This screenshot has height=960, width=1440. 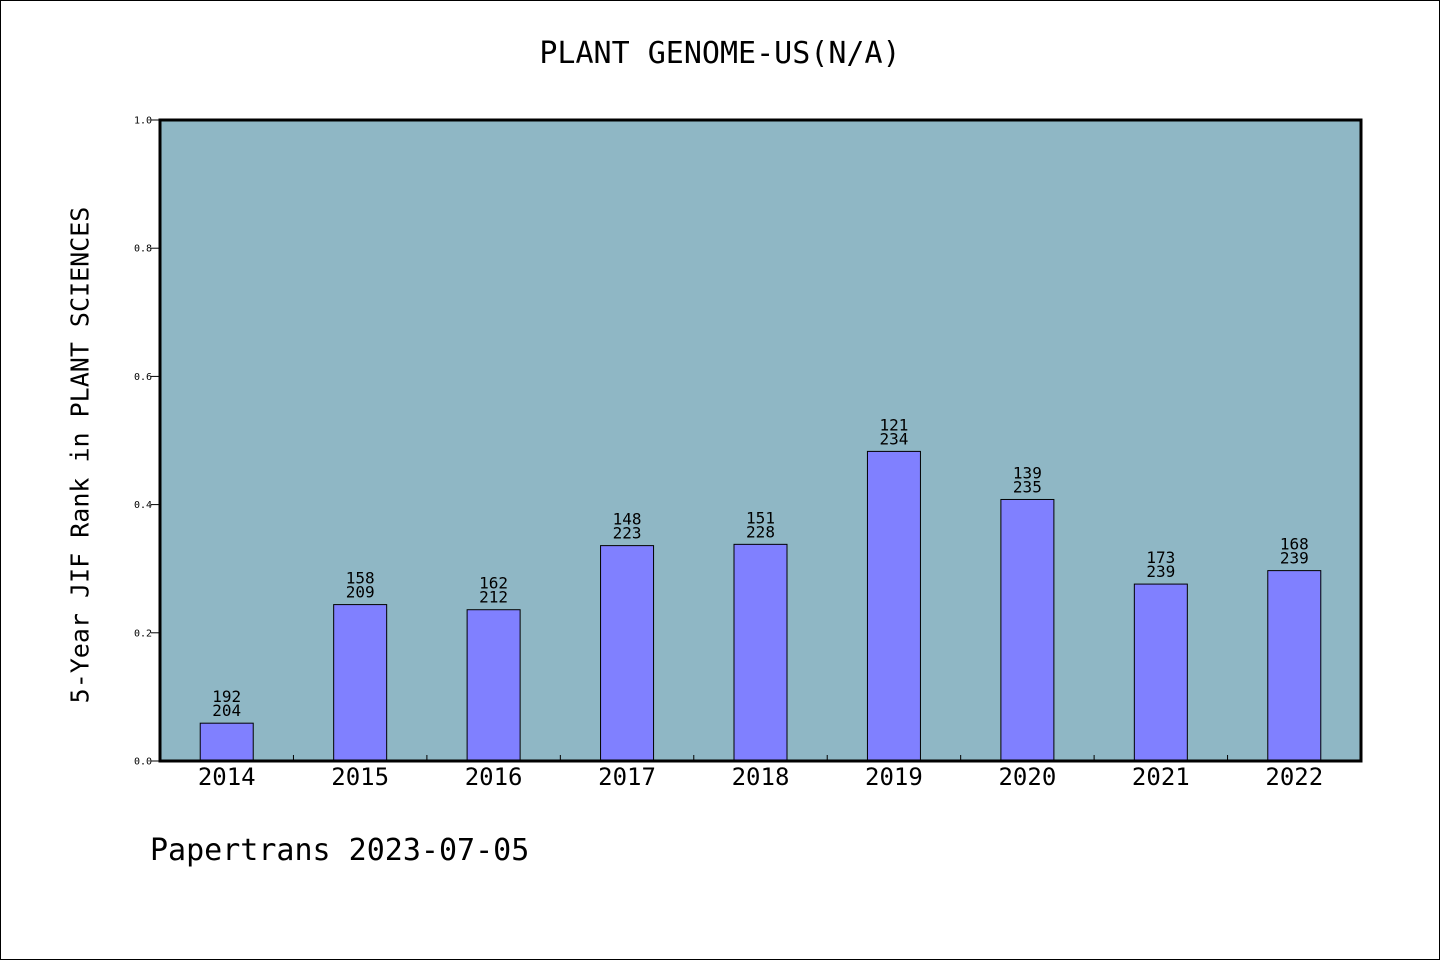 I want to click on x-tick-label: 2014, so click(x=227, y=777).